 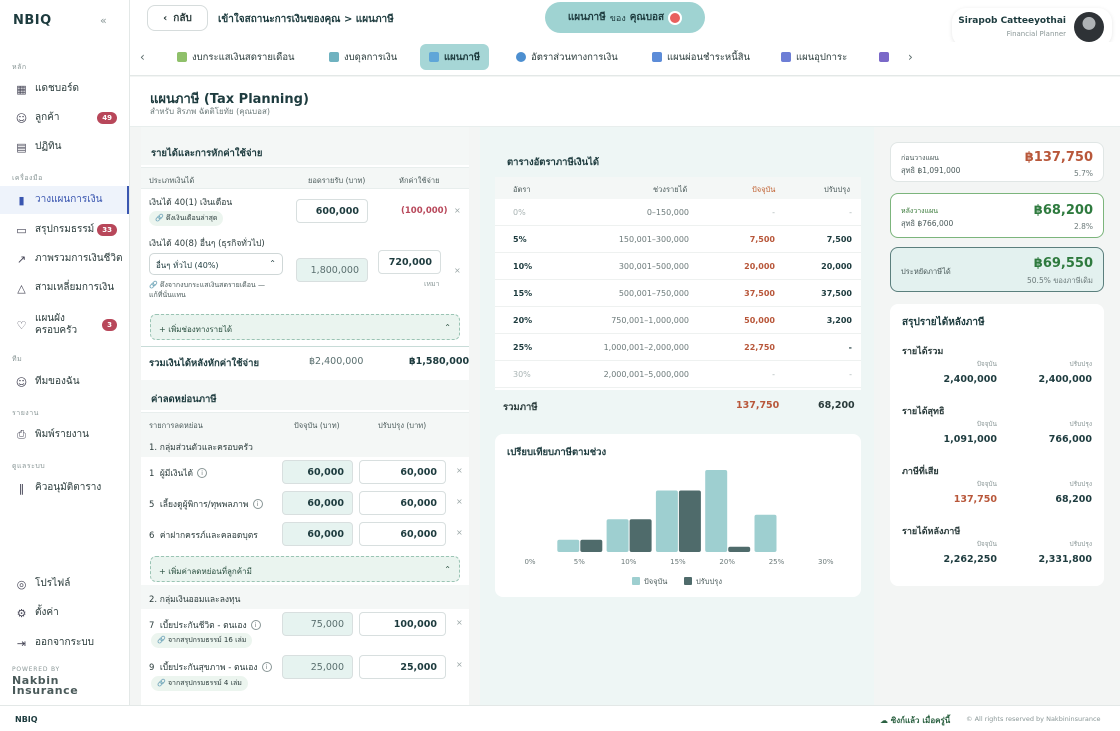 I want to click on library-icon: ‖, so click(x=21, y=488).